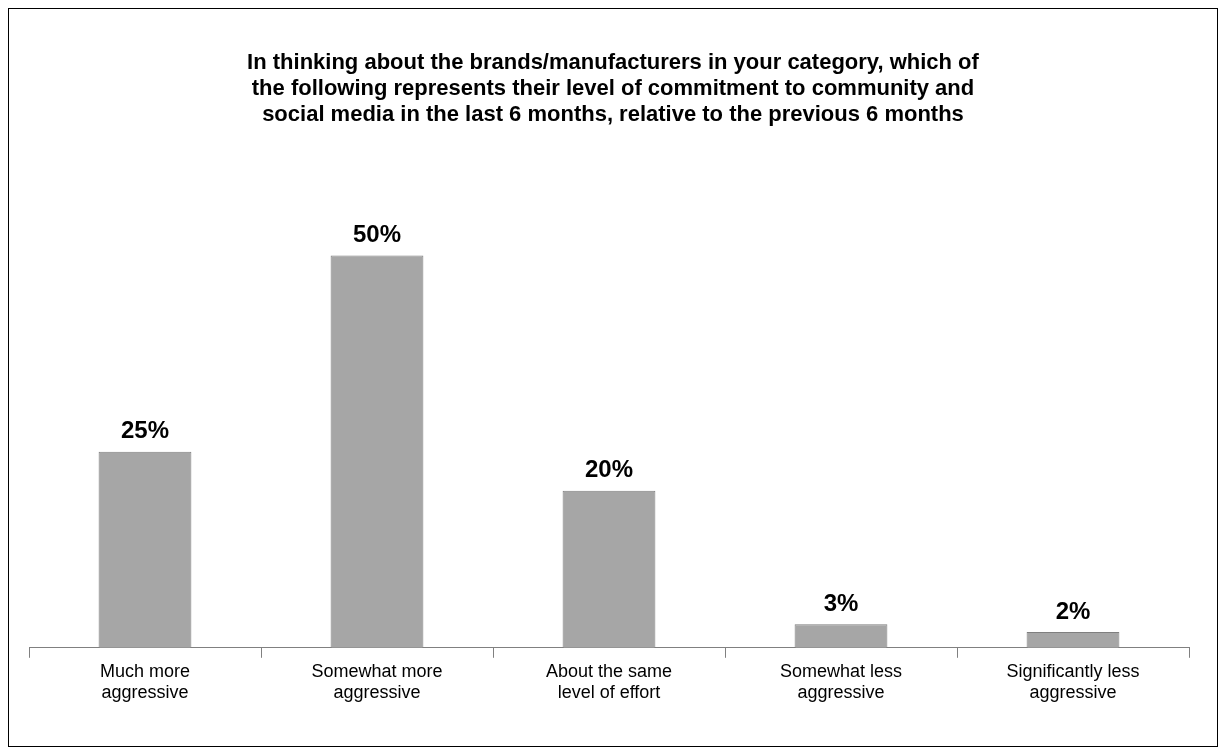 This screenshot has width=1226, height=755. I want to click on x-tick-label: Somewhat less aggressive, so click(841, 681).